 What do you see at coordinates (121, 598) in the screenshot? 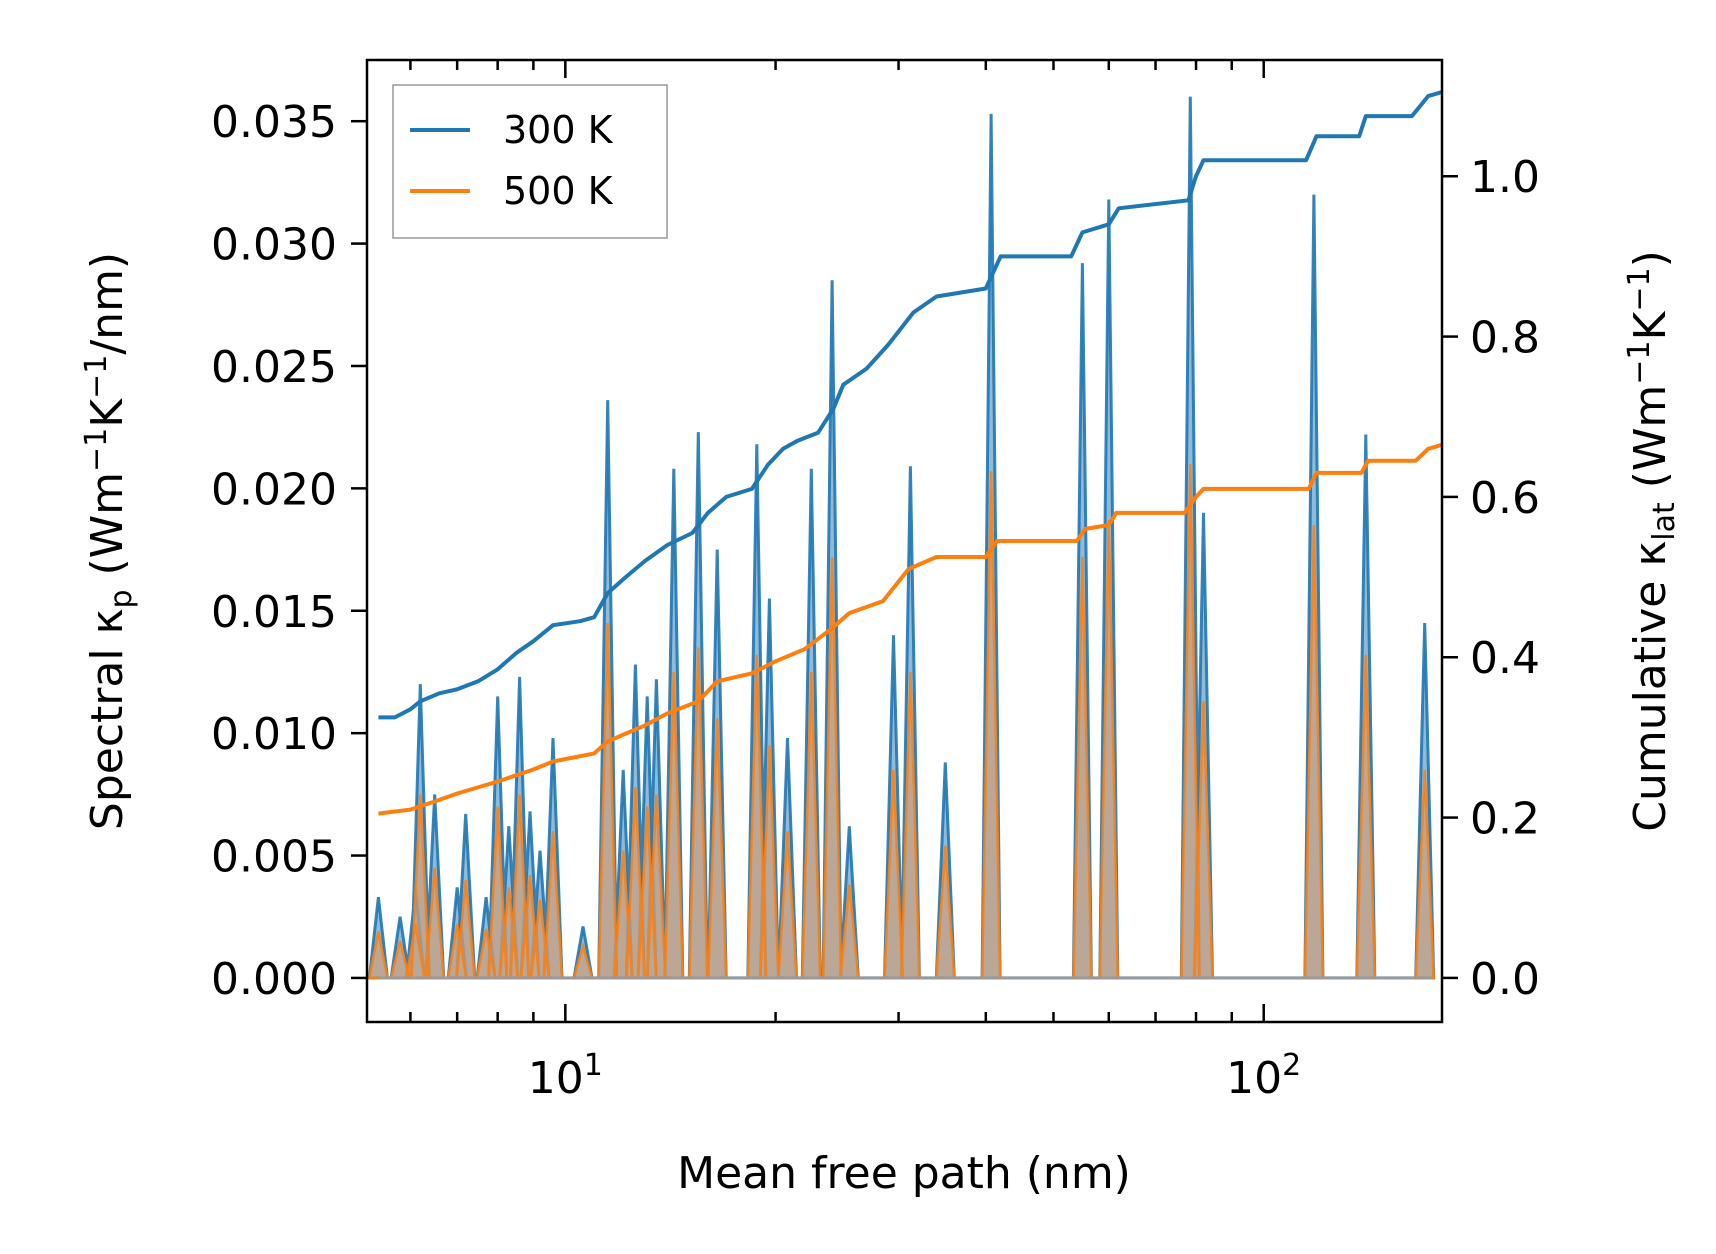
I see `left-y-title-sub: p` at bounding box center [121, 598].